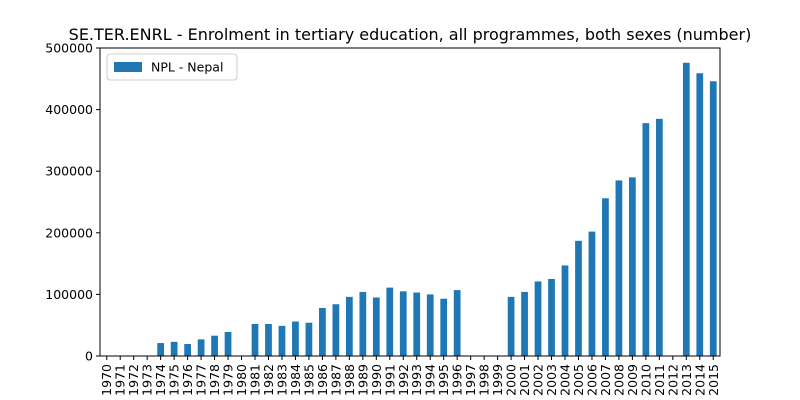 Image resolution: width=800 pixels, height=400 pixels. Describe the element at coordinates (187, 349) in the screenshot. I see `bar-1976` at that location.